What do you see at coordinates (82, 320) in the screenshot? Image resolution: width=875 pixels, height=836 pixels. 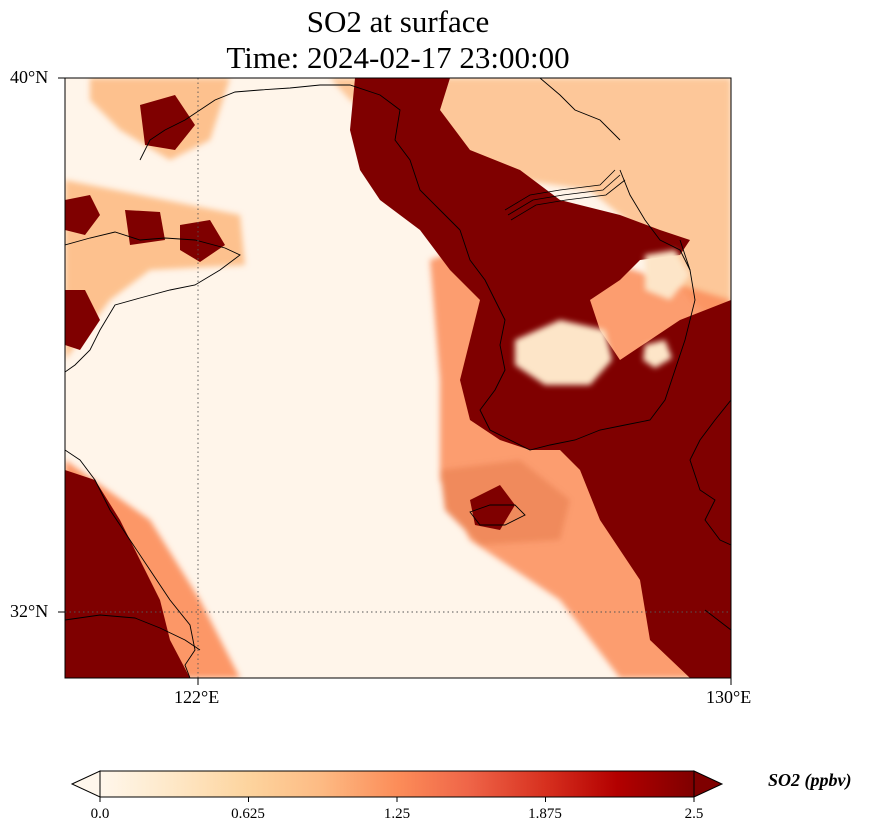 I see `so2-high-west-coast` at bounding box center [82, 320].